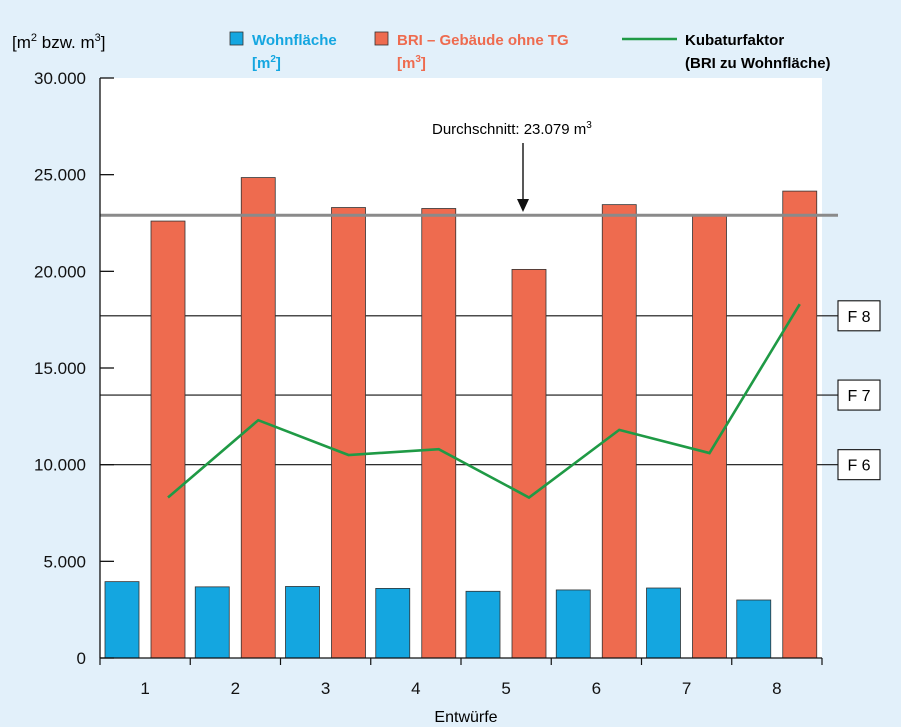  What do you see at coordinates (415, 688) in the screenshot?
I see `x-tick-label: 4` at bounding box center [415, 688].